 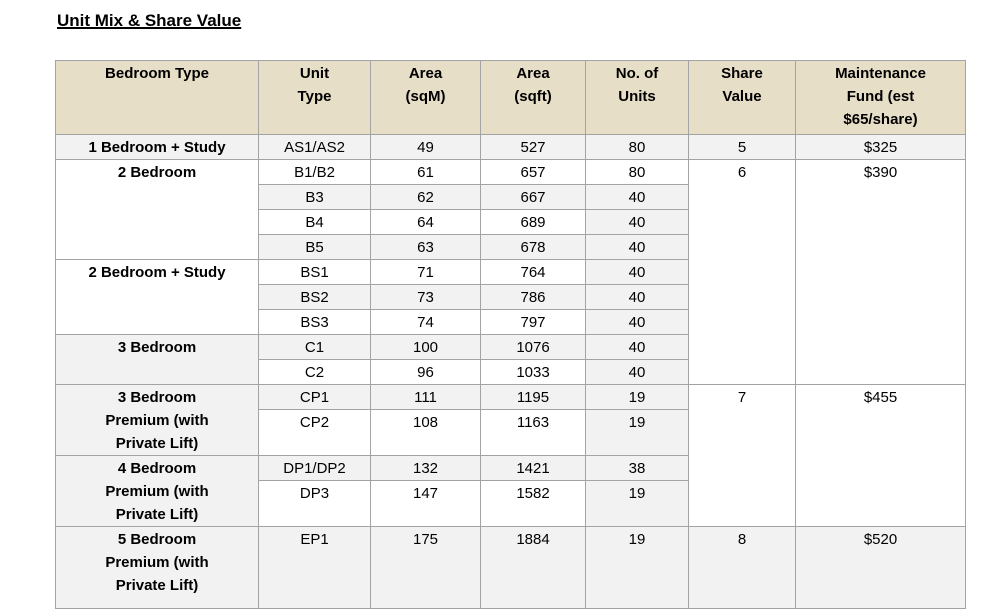 I want to click on area-sqm-cell: 175, so click(x=425, y=567).